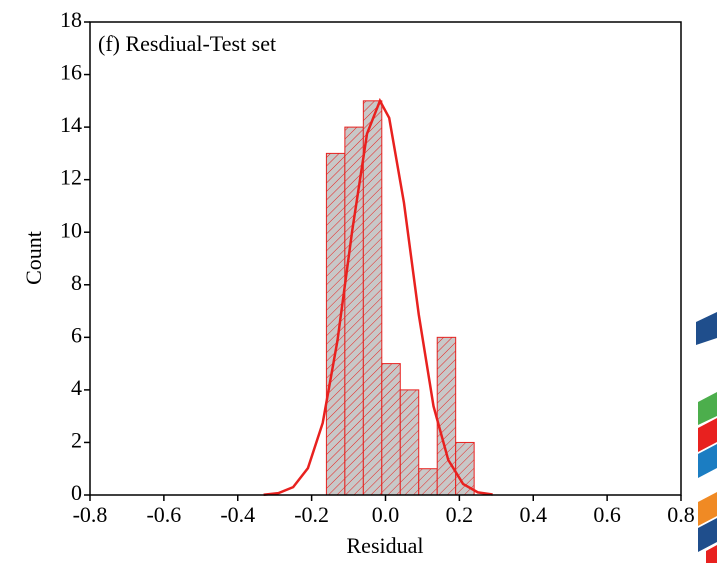 This screenshot has width=717, height=563. I want to click on y-tick-label: 18, so click(71, 19).